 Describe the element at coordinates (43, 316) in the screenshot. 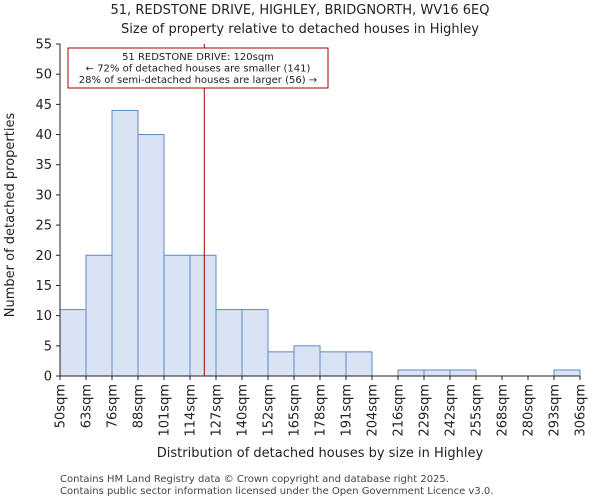

I see `y-tick-label-10: 10` at that location.